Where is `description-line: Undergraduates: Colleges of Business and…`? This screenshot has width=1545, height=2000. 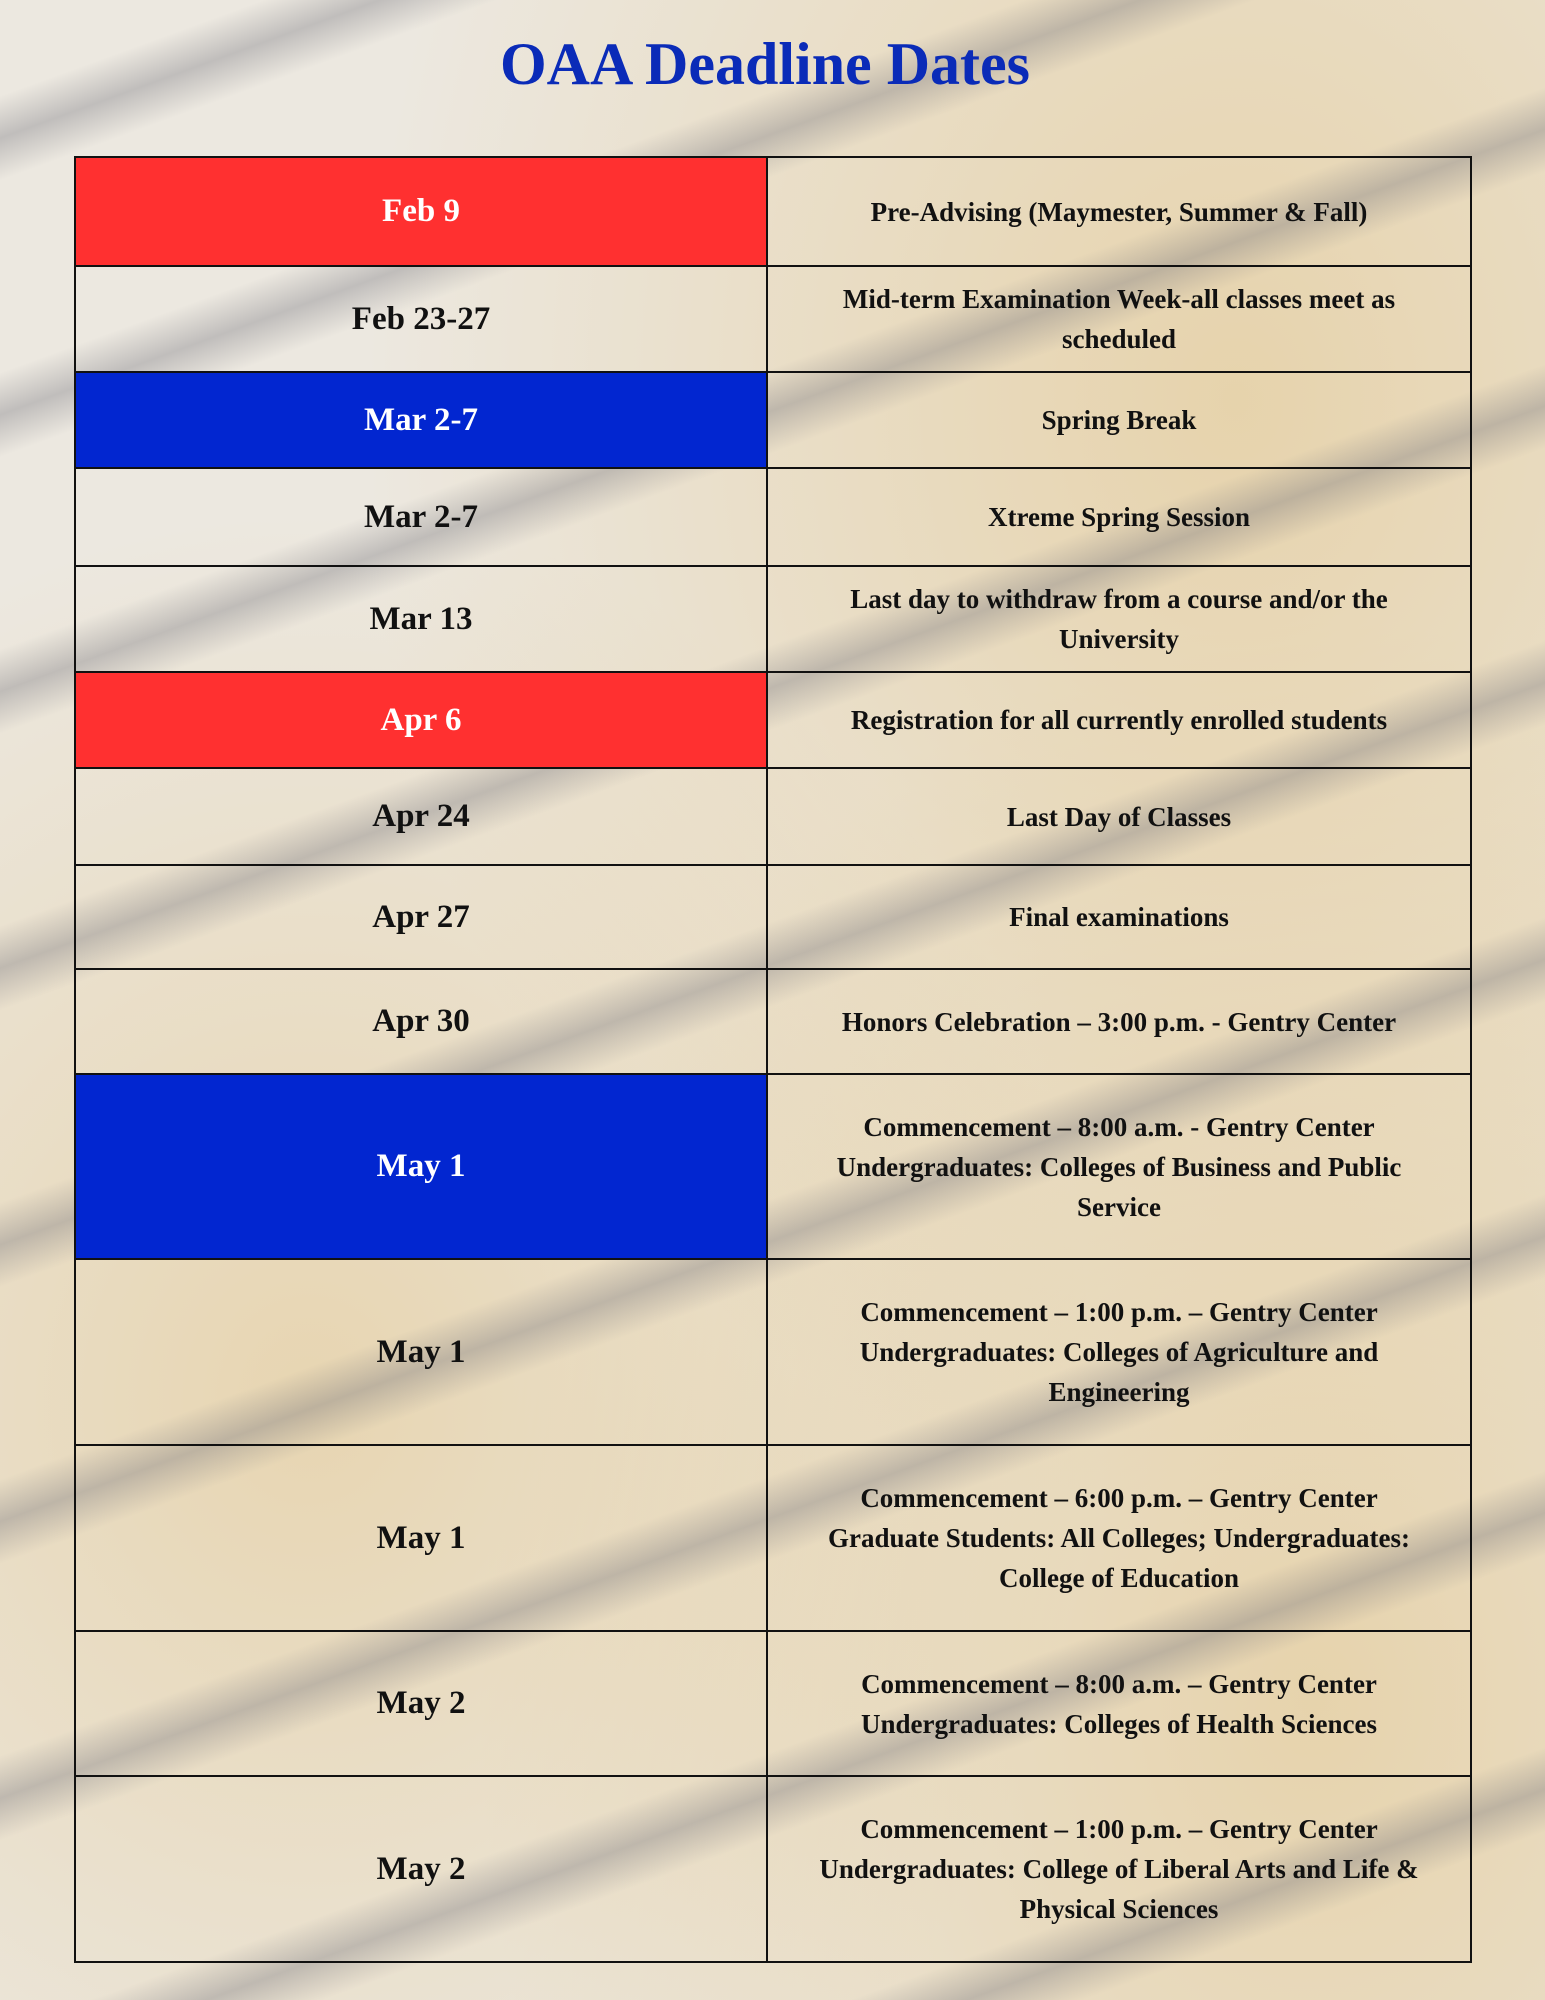 description-line: Undergraduates: Colleges of Business and… is located at coordinates (1119, 1186).